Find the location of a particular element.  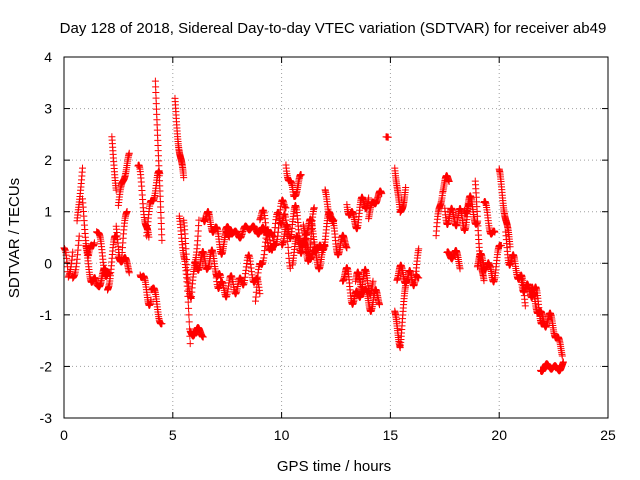

y-tick-label: 2 is located at coordinates (48, 160).